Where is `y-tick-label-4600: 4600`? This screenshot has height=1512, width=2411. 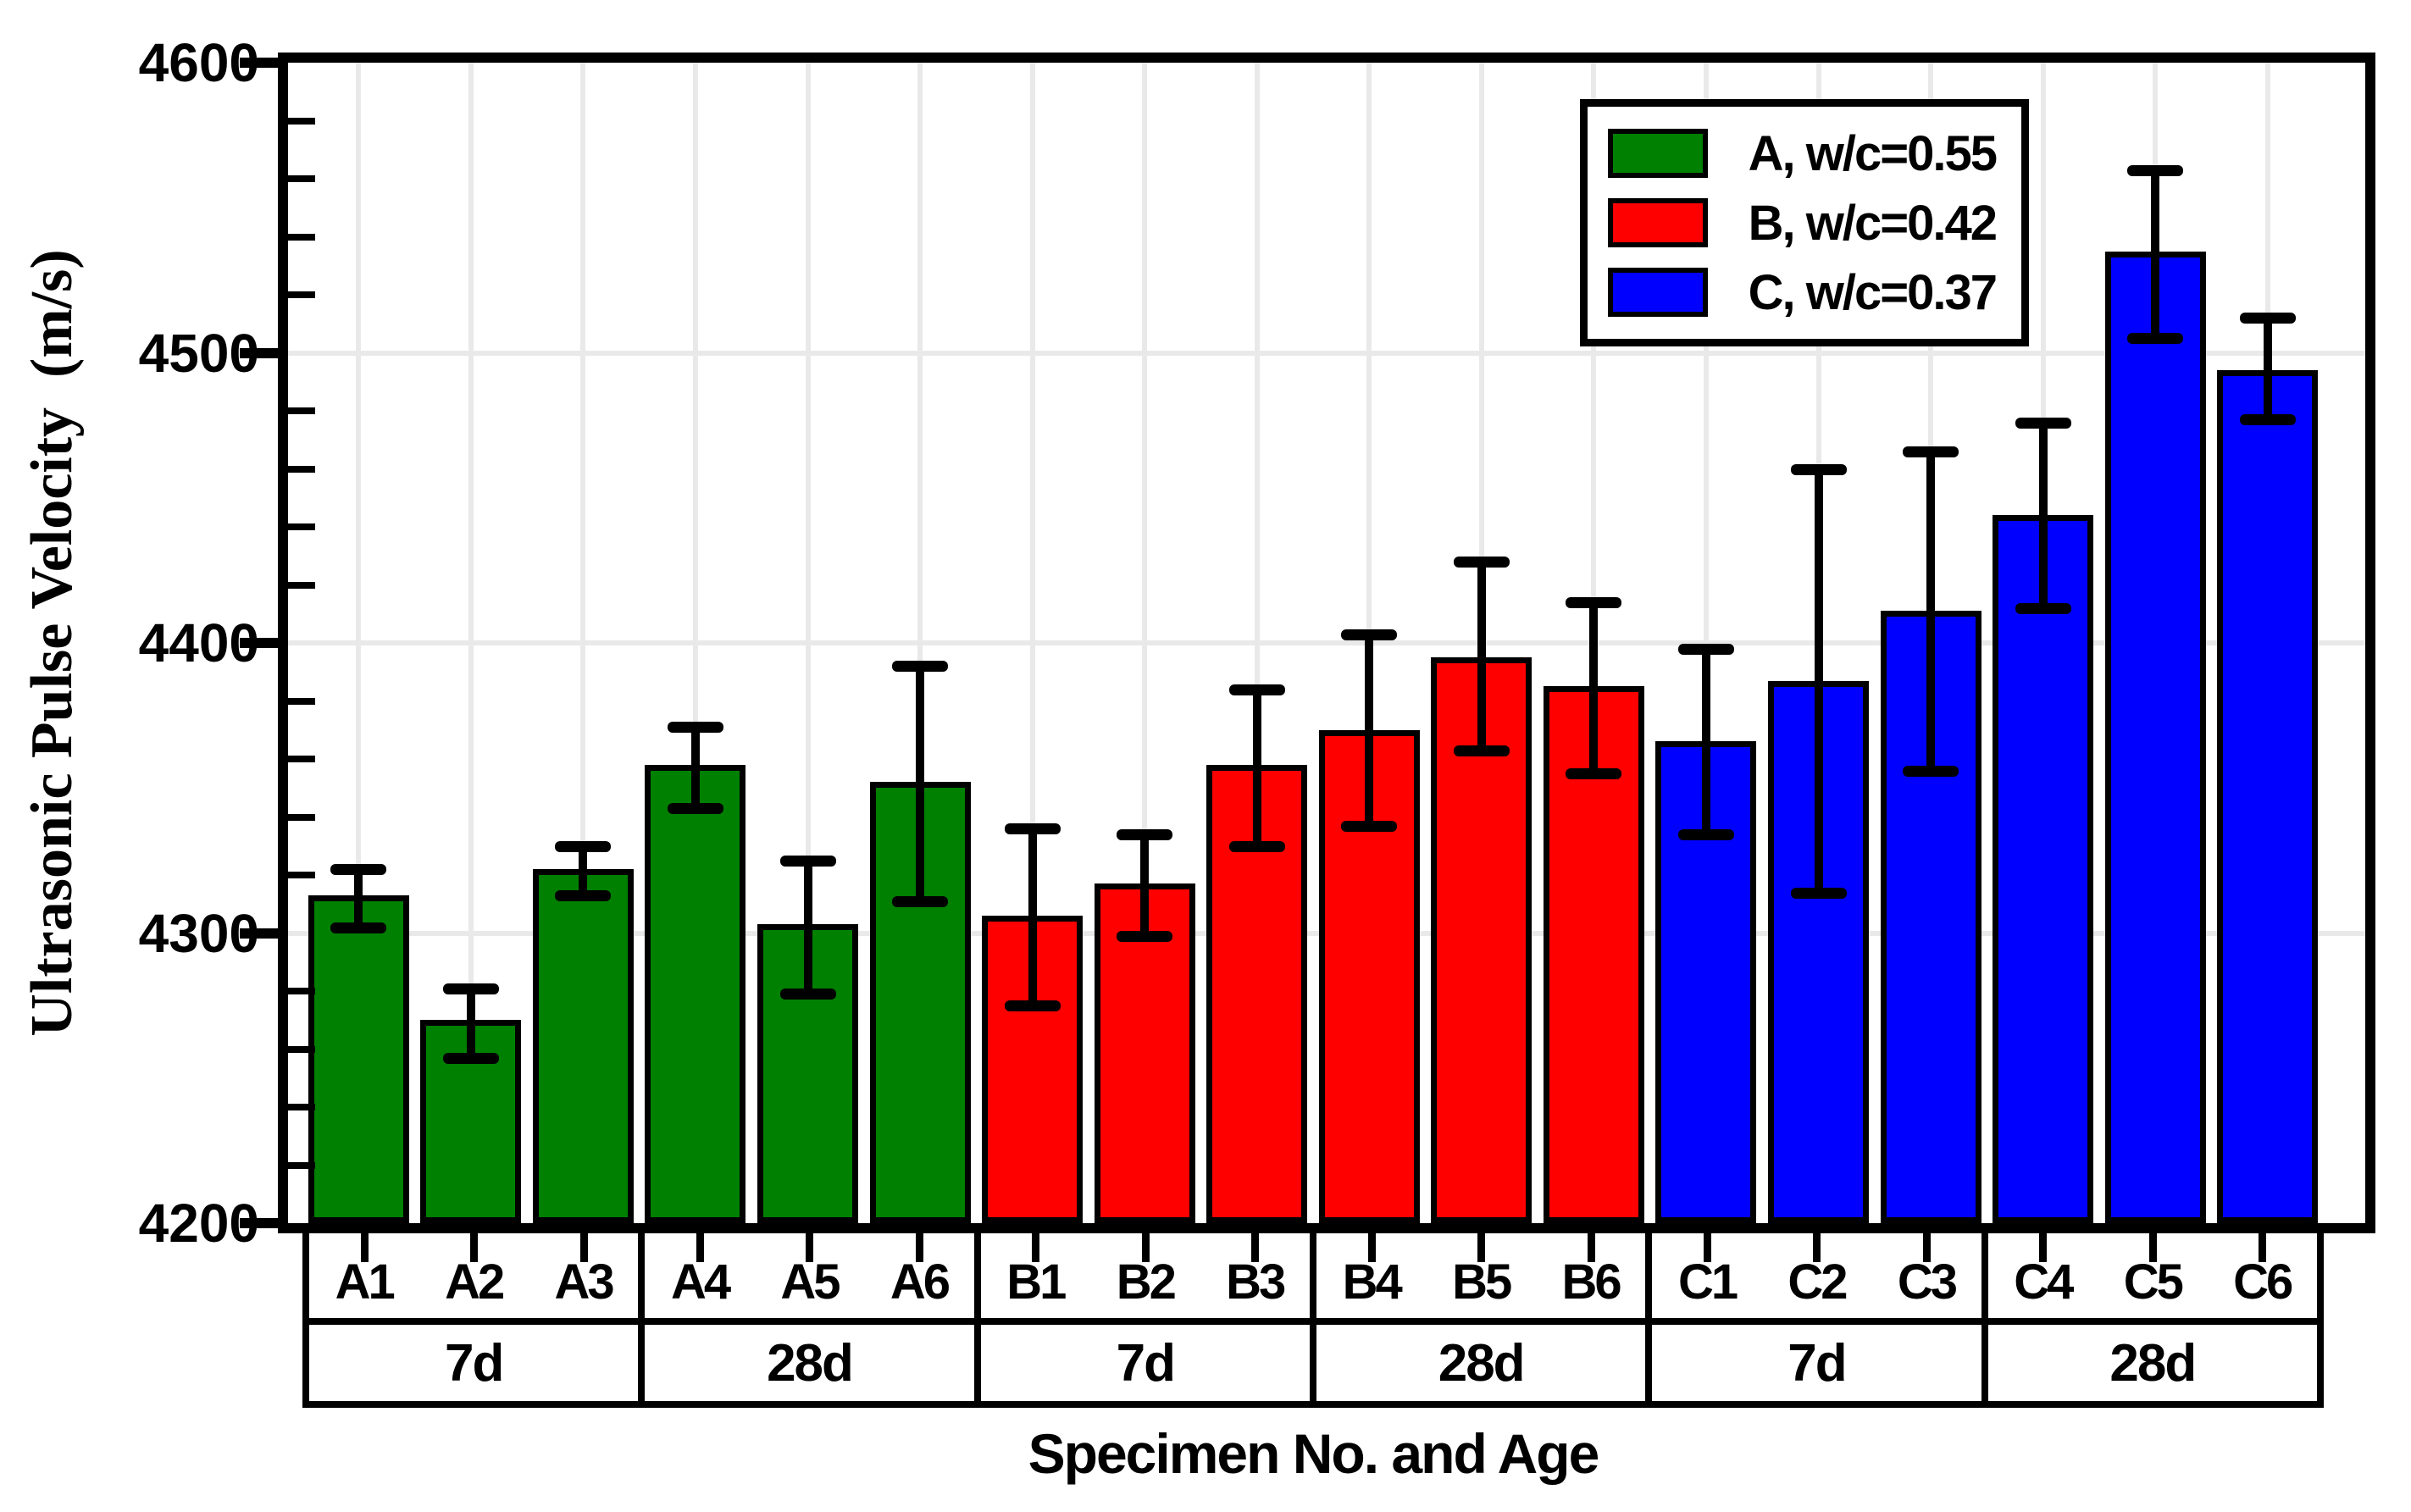 y-tick-label-4600: 4600 is located at coordinates (198, 63).